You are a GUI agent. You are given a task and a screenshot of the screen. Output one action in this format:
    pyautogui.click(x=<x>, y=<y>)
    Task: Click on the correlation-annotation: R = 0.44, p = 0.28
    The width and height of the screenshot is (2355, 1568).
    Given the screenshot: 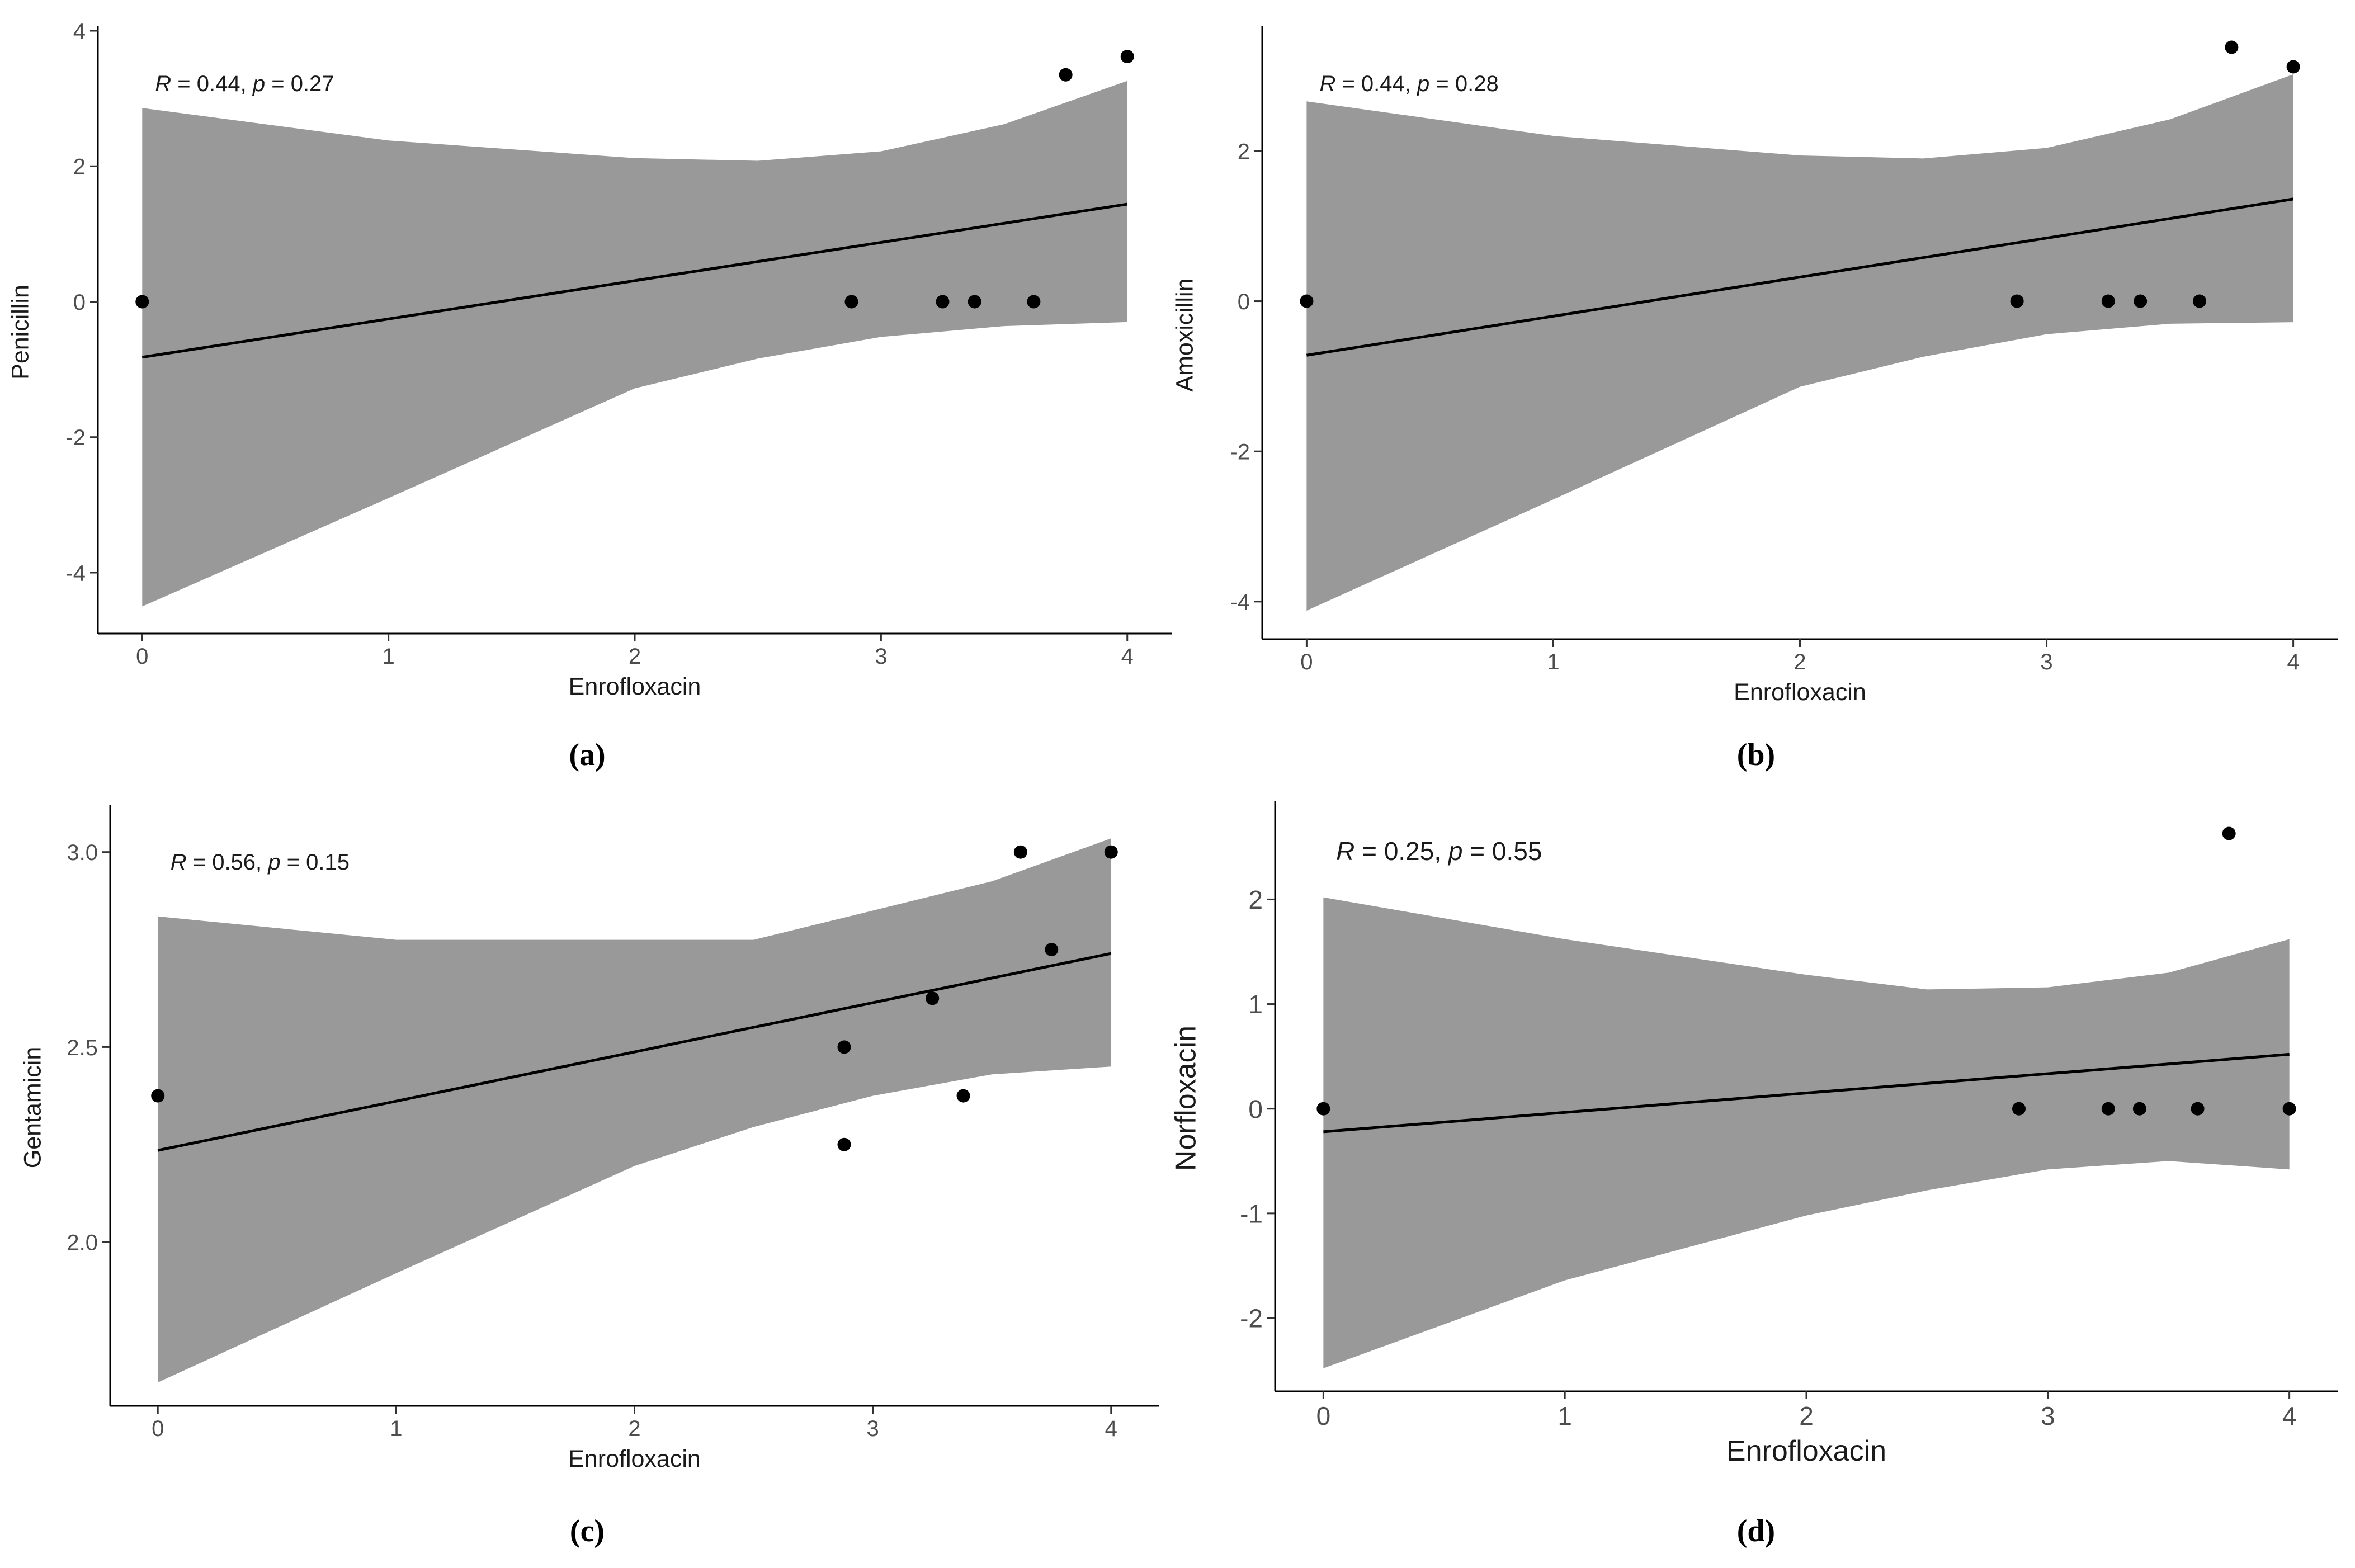 What is the action you would take?
    pyautogui.click(x=1408, y=84)
    